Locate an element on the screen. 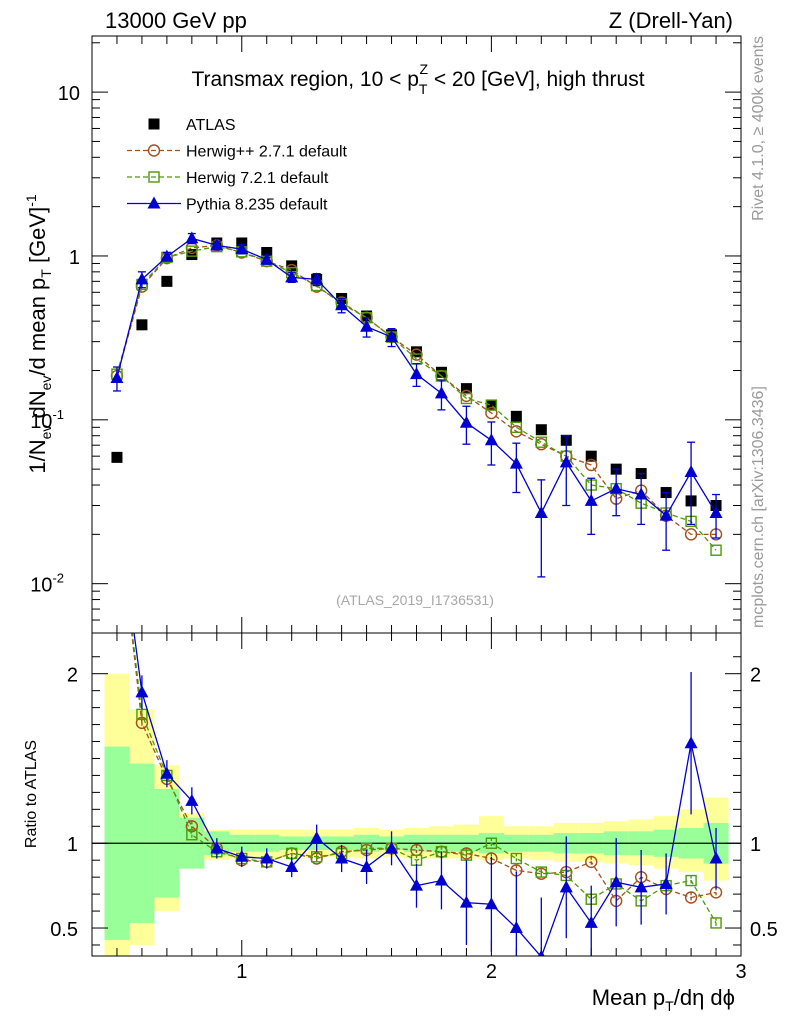 The height and width of the screenshot is (1024, 786). x-tick-label: 1 is located at coordinates (241, 972).